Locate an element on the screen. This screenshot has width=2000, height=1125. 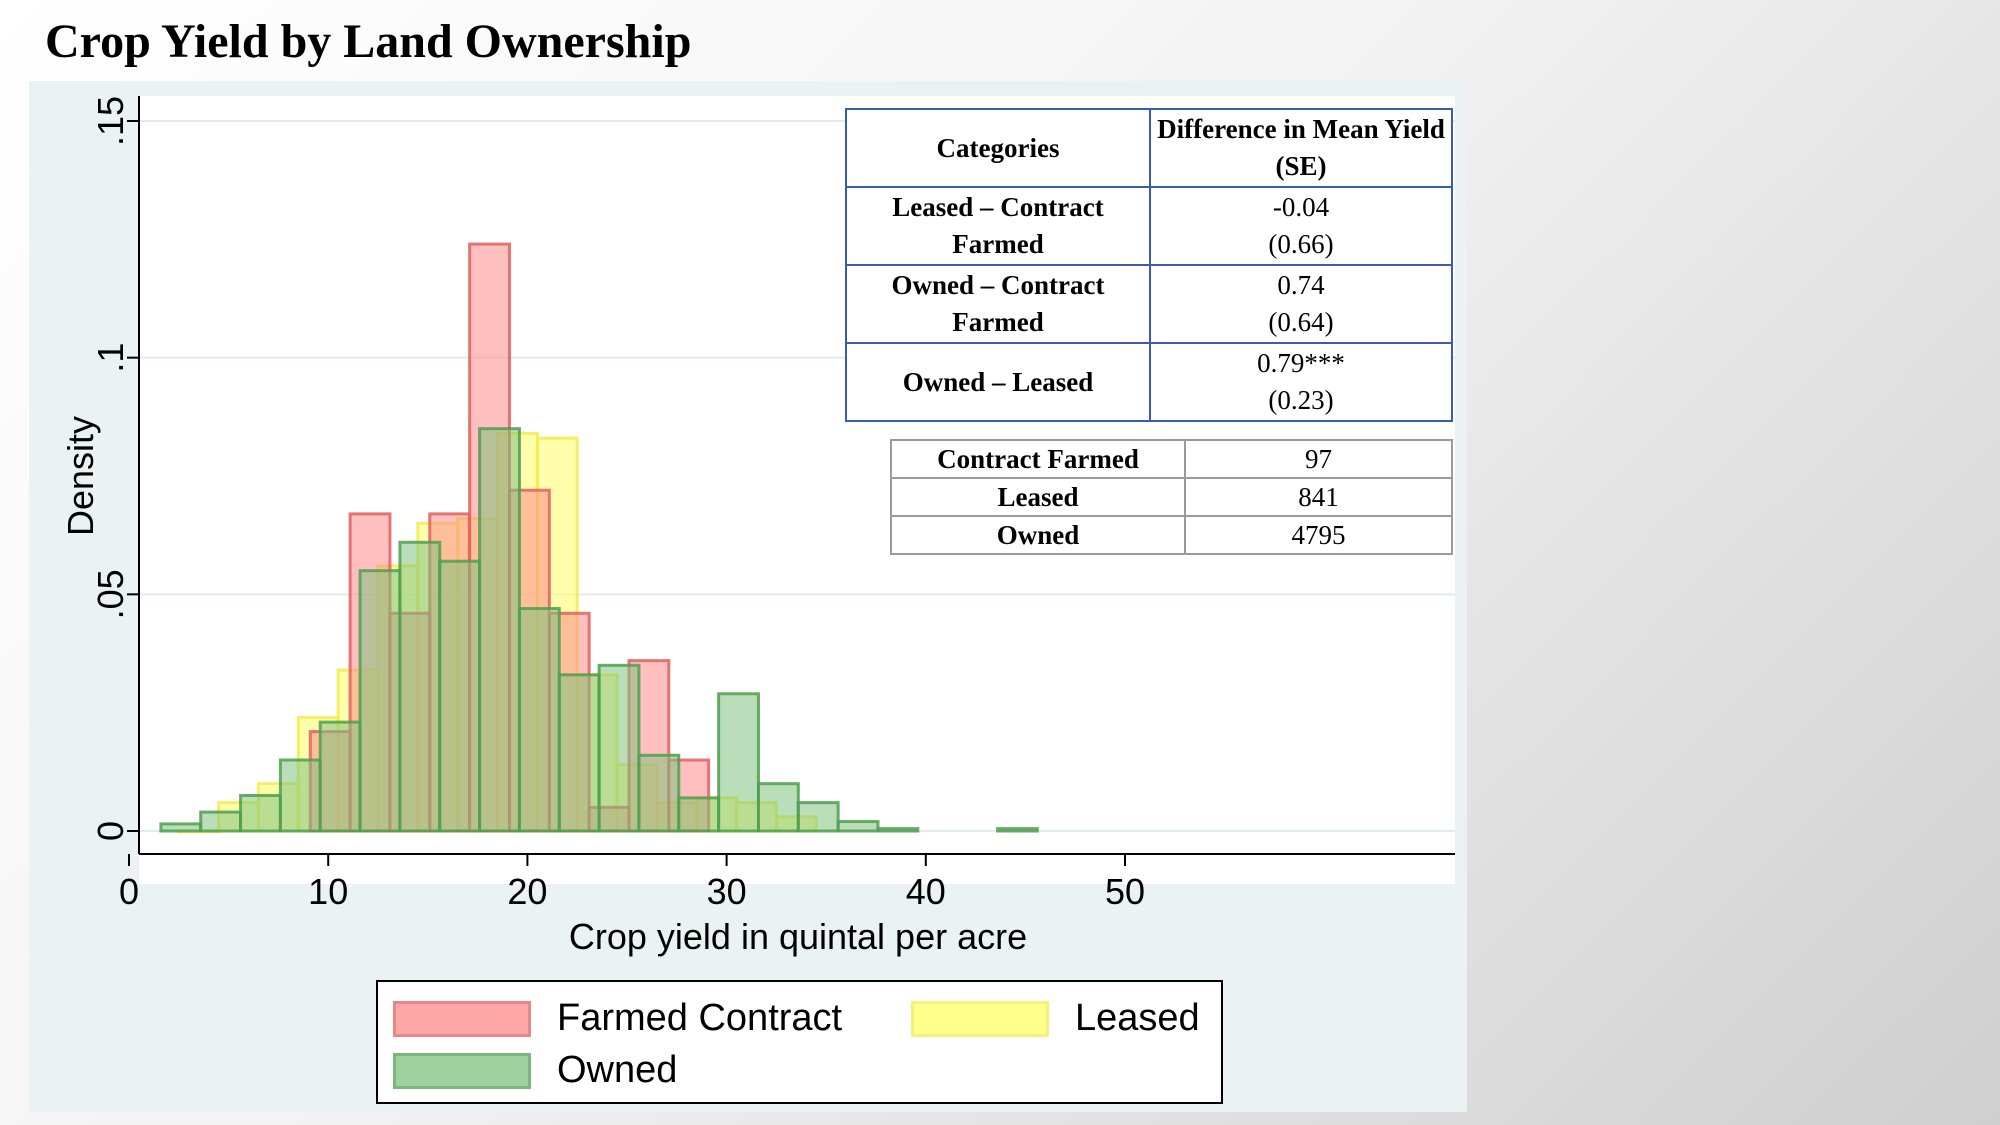
x-tick-label: 40 is located at coordinates (926, 891).